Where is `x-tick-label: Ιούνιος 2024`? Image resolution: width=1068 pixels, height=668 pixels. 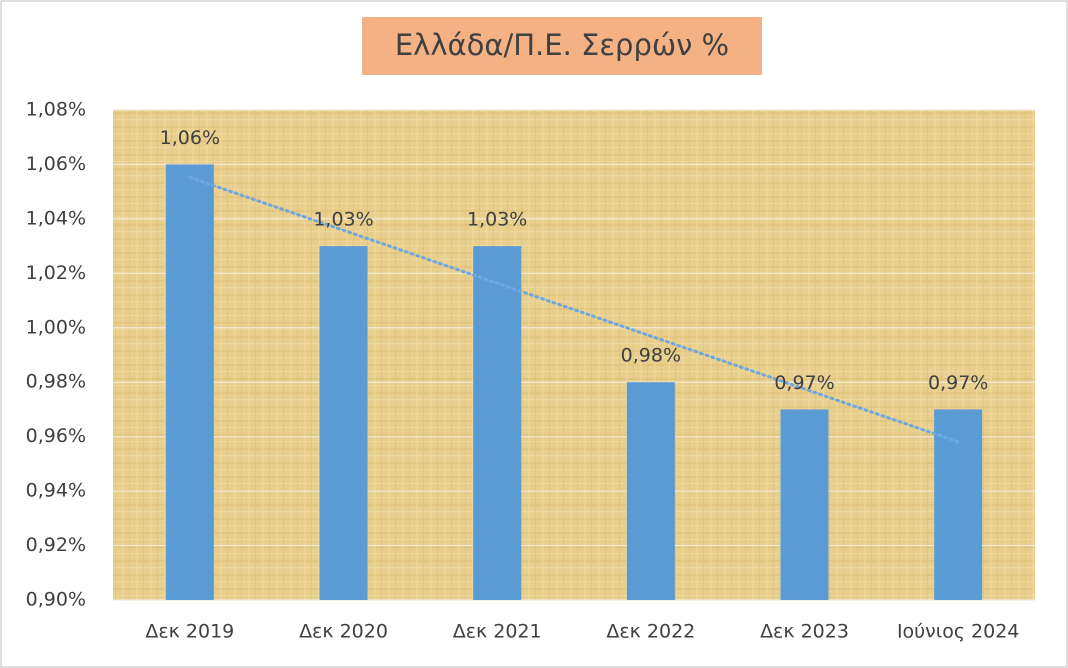
x-tick-label: Ιούνιος 2024 is located at coordinates (958, 632).